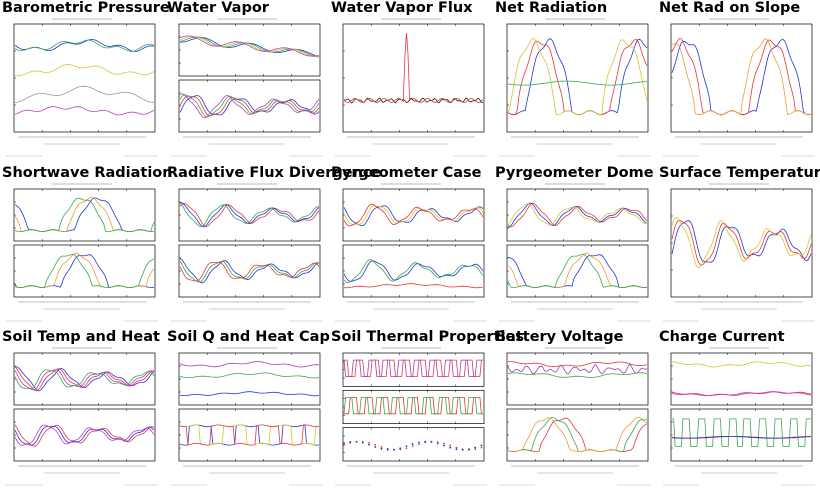  What do you see at coordinates (406, 173) in the screenshot?
I see `chart-title: Pyrgeometer Case` at bounding box center [406, 173].